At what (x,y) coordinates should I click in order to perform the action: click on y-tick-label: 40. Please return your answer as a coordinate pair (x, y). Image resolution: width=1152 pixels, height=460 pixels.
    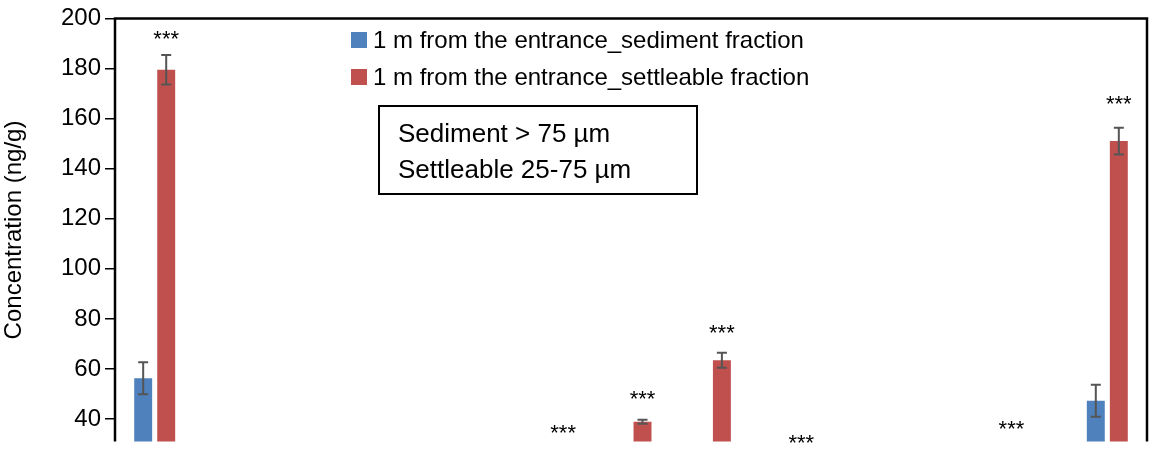
    Looking at the image, I should click on (87, 417).